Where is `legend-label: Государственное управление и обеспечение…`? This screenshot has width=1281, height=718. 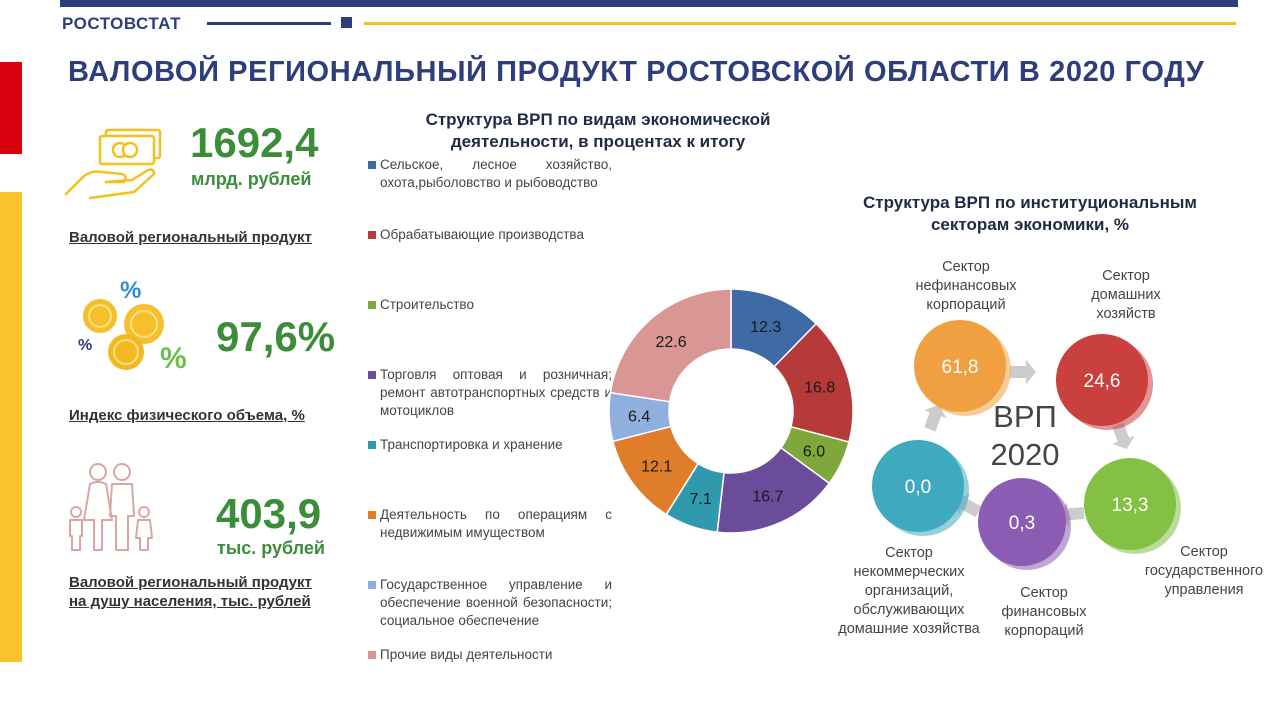 legend-label: Государственное управление и обеспечение… is located at coordinates (496, 602).